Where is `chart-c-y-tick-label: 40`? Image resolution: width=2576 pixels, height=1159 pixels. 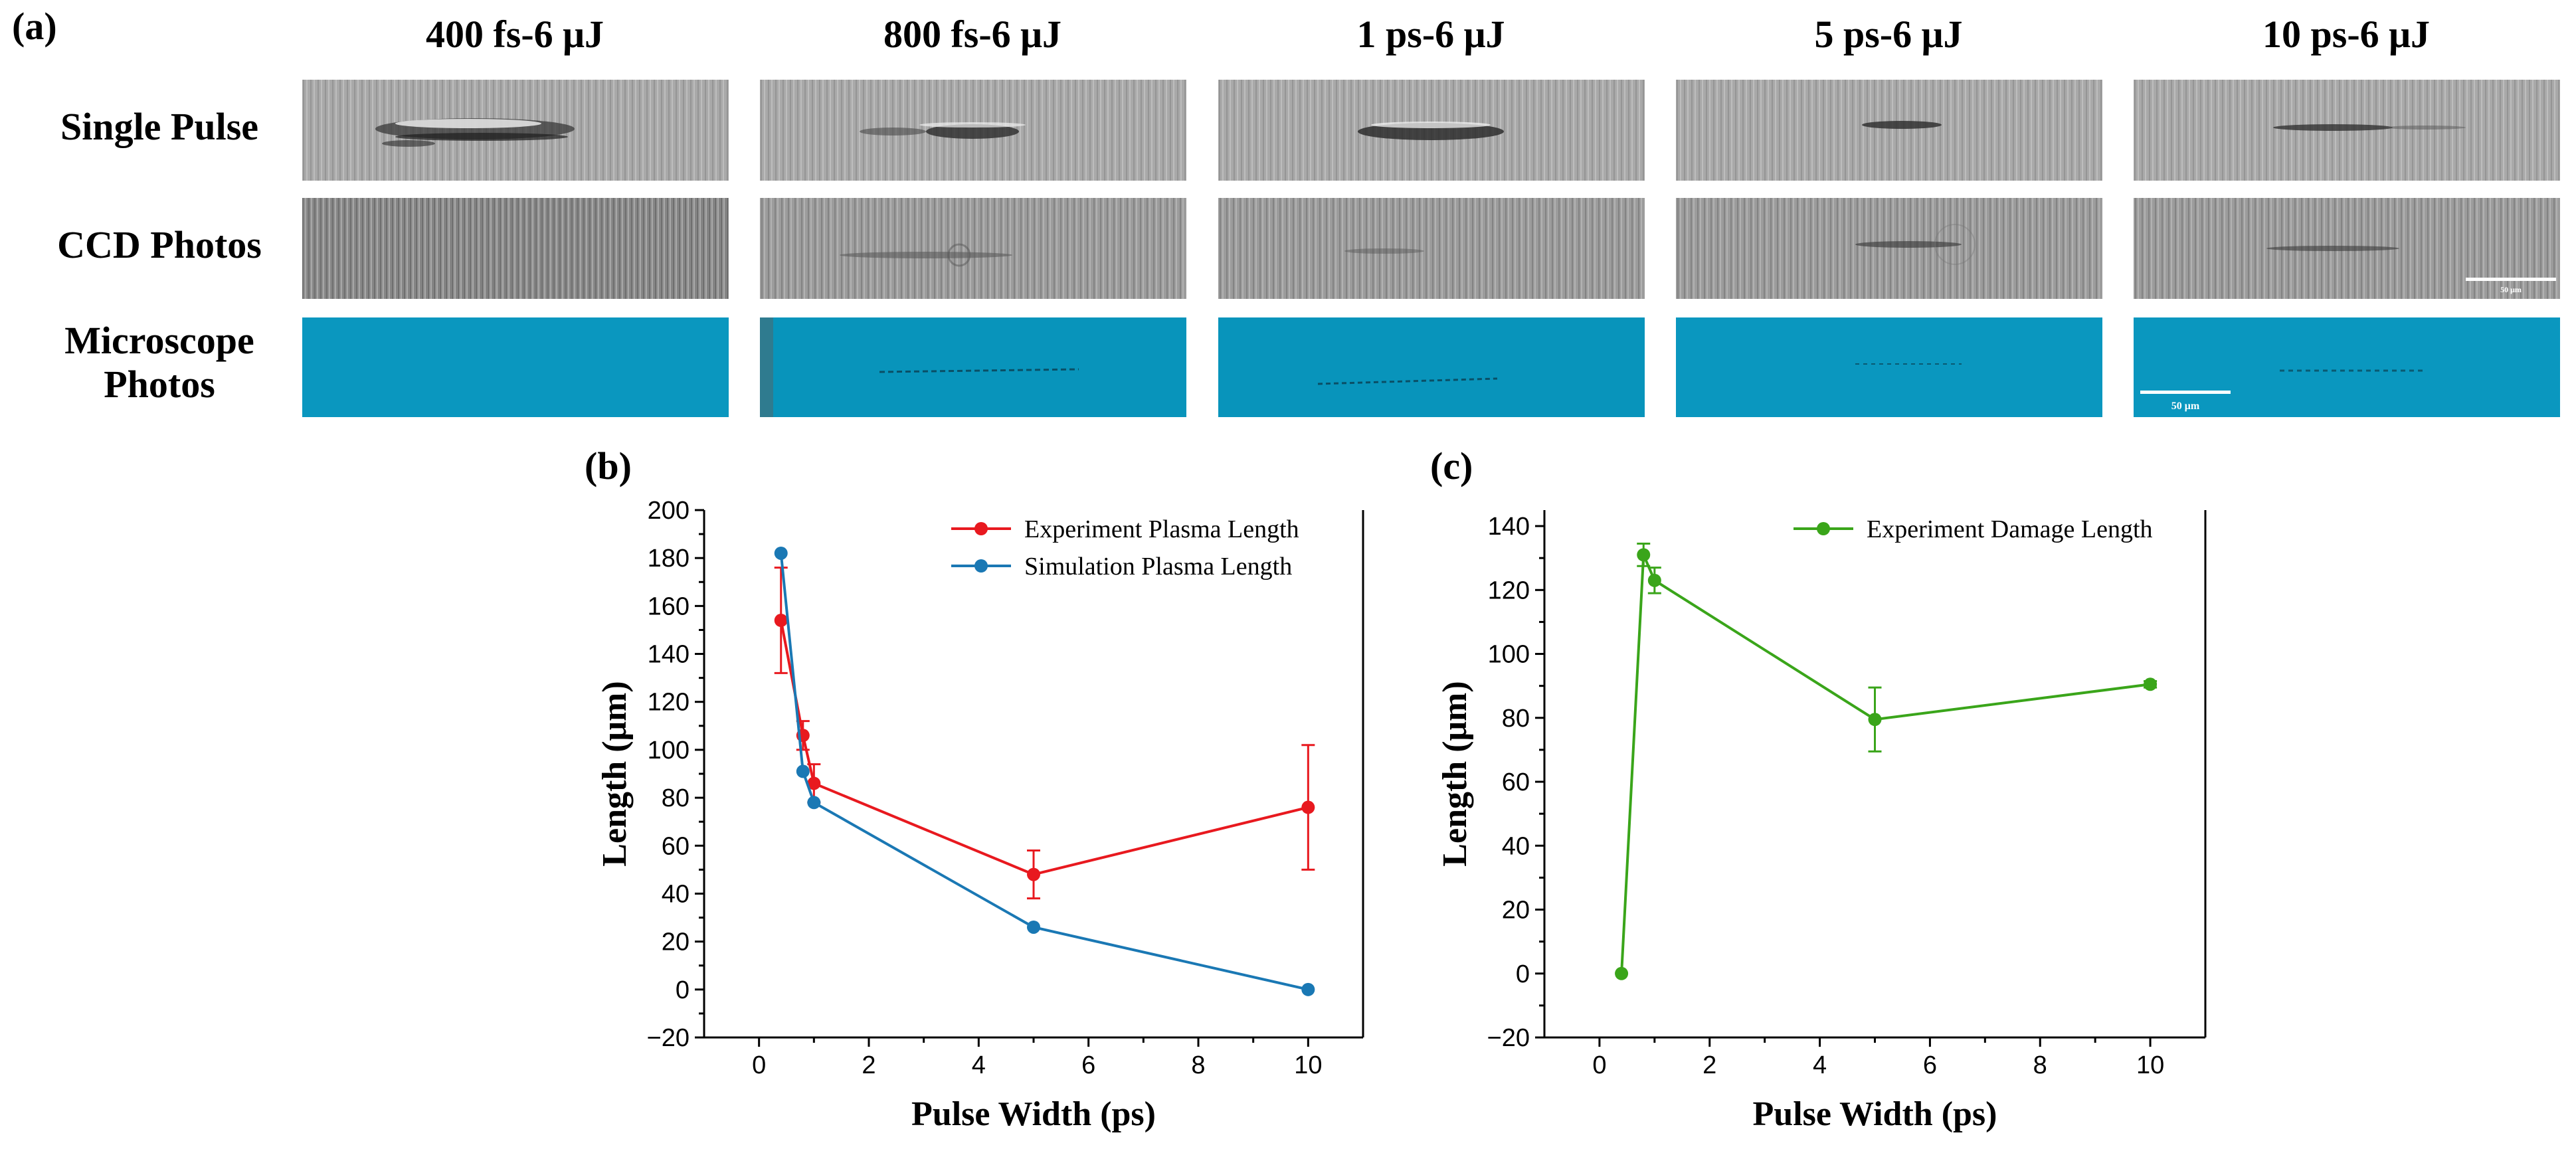
chart-c-y-tick-label: 40 is located at coordinates (1516, 846).